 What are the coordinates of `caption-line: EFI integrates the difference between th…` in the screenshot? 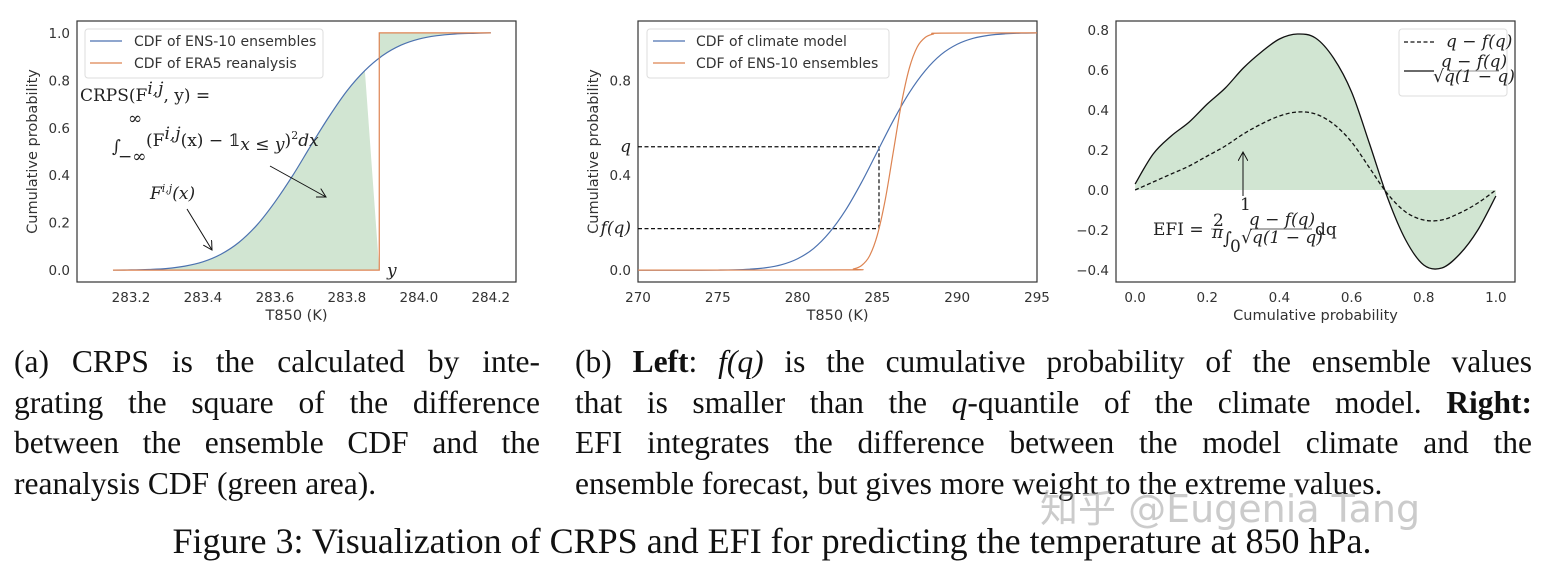 It's located at (1053, 442).